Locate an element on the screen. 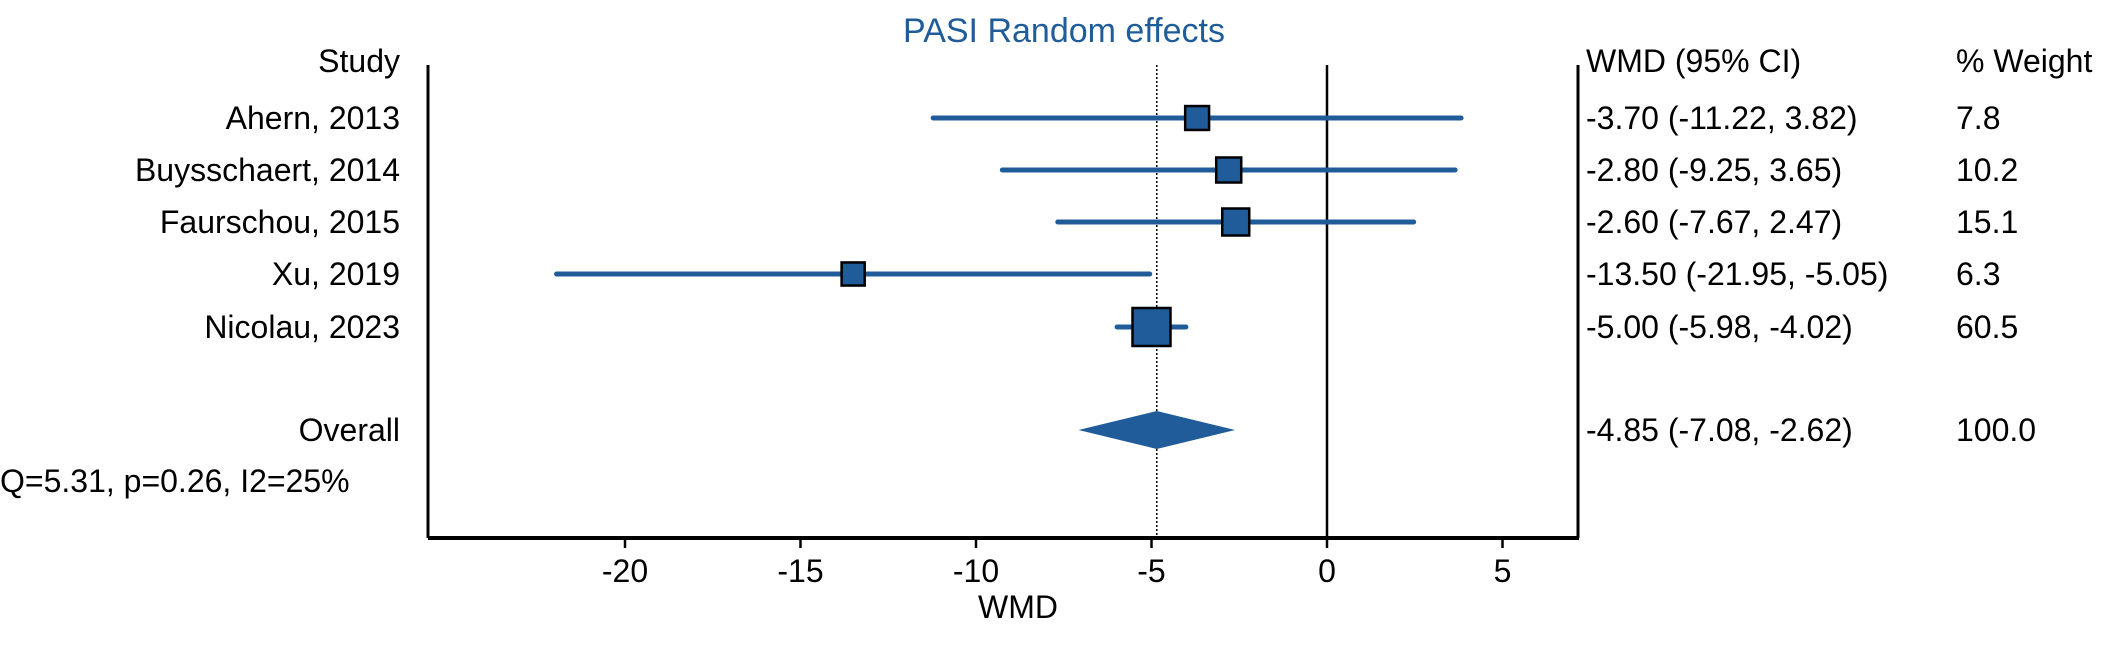 The height and width of the screenshot is (654, 2126). study-effect-text: -13.50 (-21.95, -5.05) is located at coordinates (1737, 274).